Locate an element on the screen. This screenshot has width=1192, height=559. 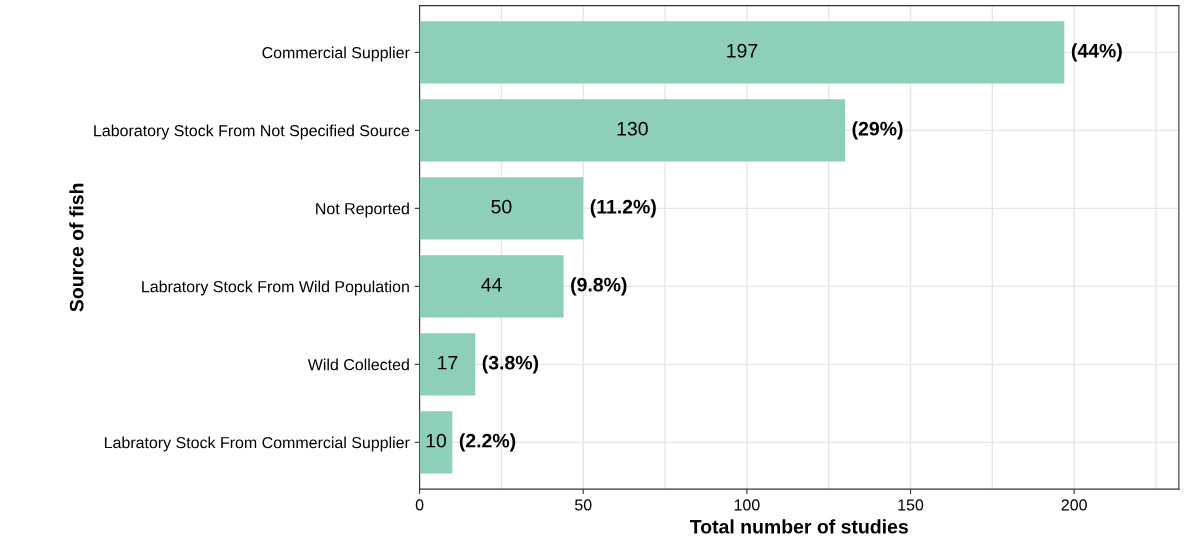
y-tick-label: Wild Collected is located at coordinates (358, 364).